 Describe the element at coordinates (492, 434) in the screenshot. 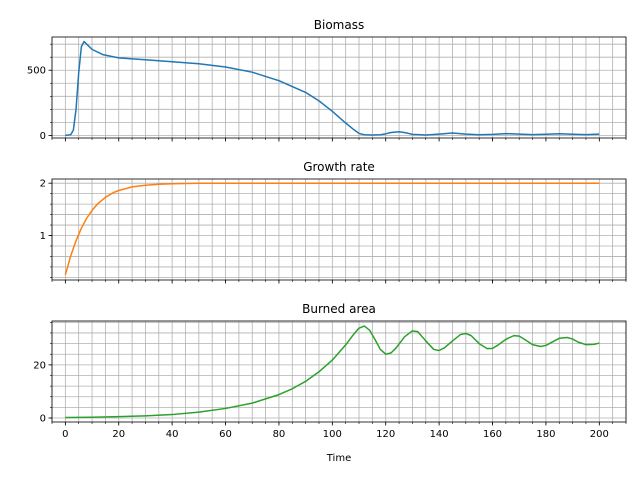

I see `x-tick-label: 160` at that location.